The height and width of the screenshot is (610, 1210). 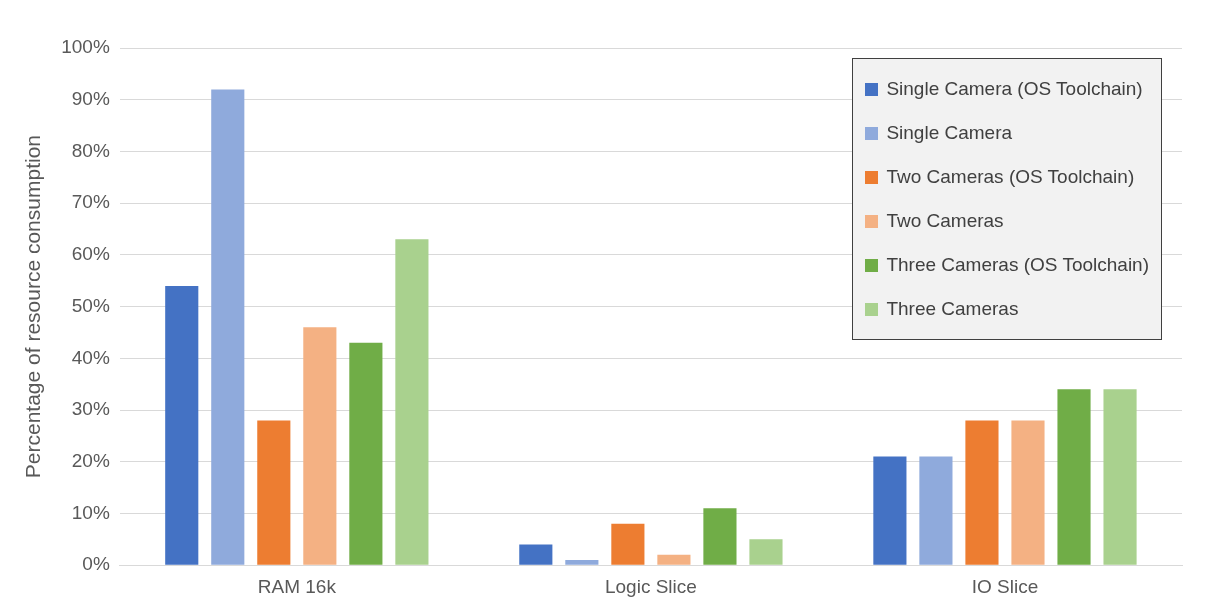 What do you see at coordinates (297, 586) in the screenshot?
I see `x-tick-label: RAM 16k` at bounding box center [297, 586].